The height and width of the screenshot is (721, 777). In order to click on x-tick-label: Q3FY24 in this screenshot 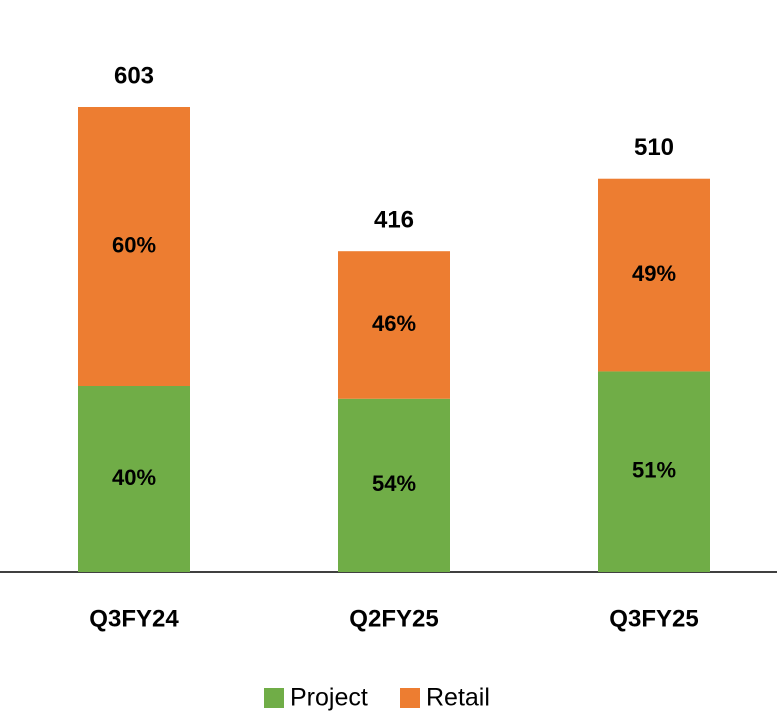, I will do `click(134, 618)`.